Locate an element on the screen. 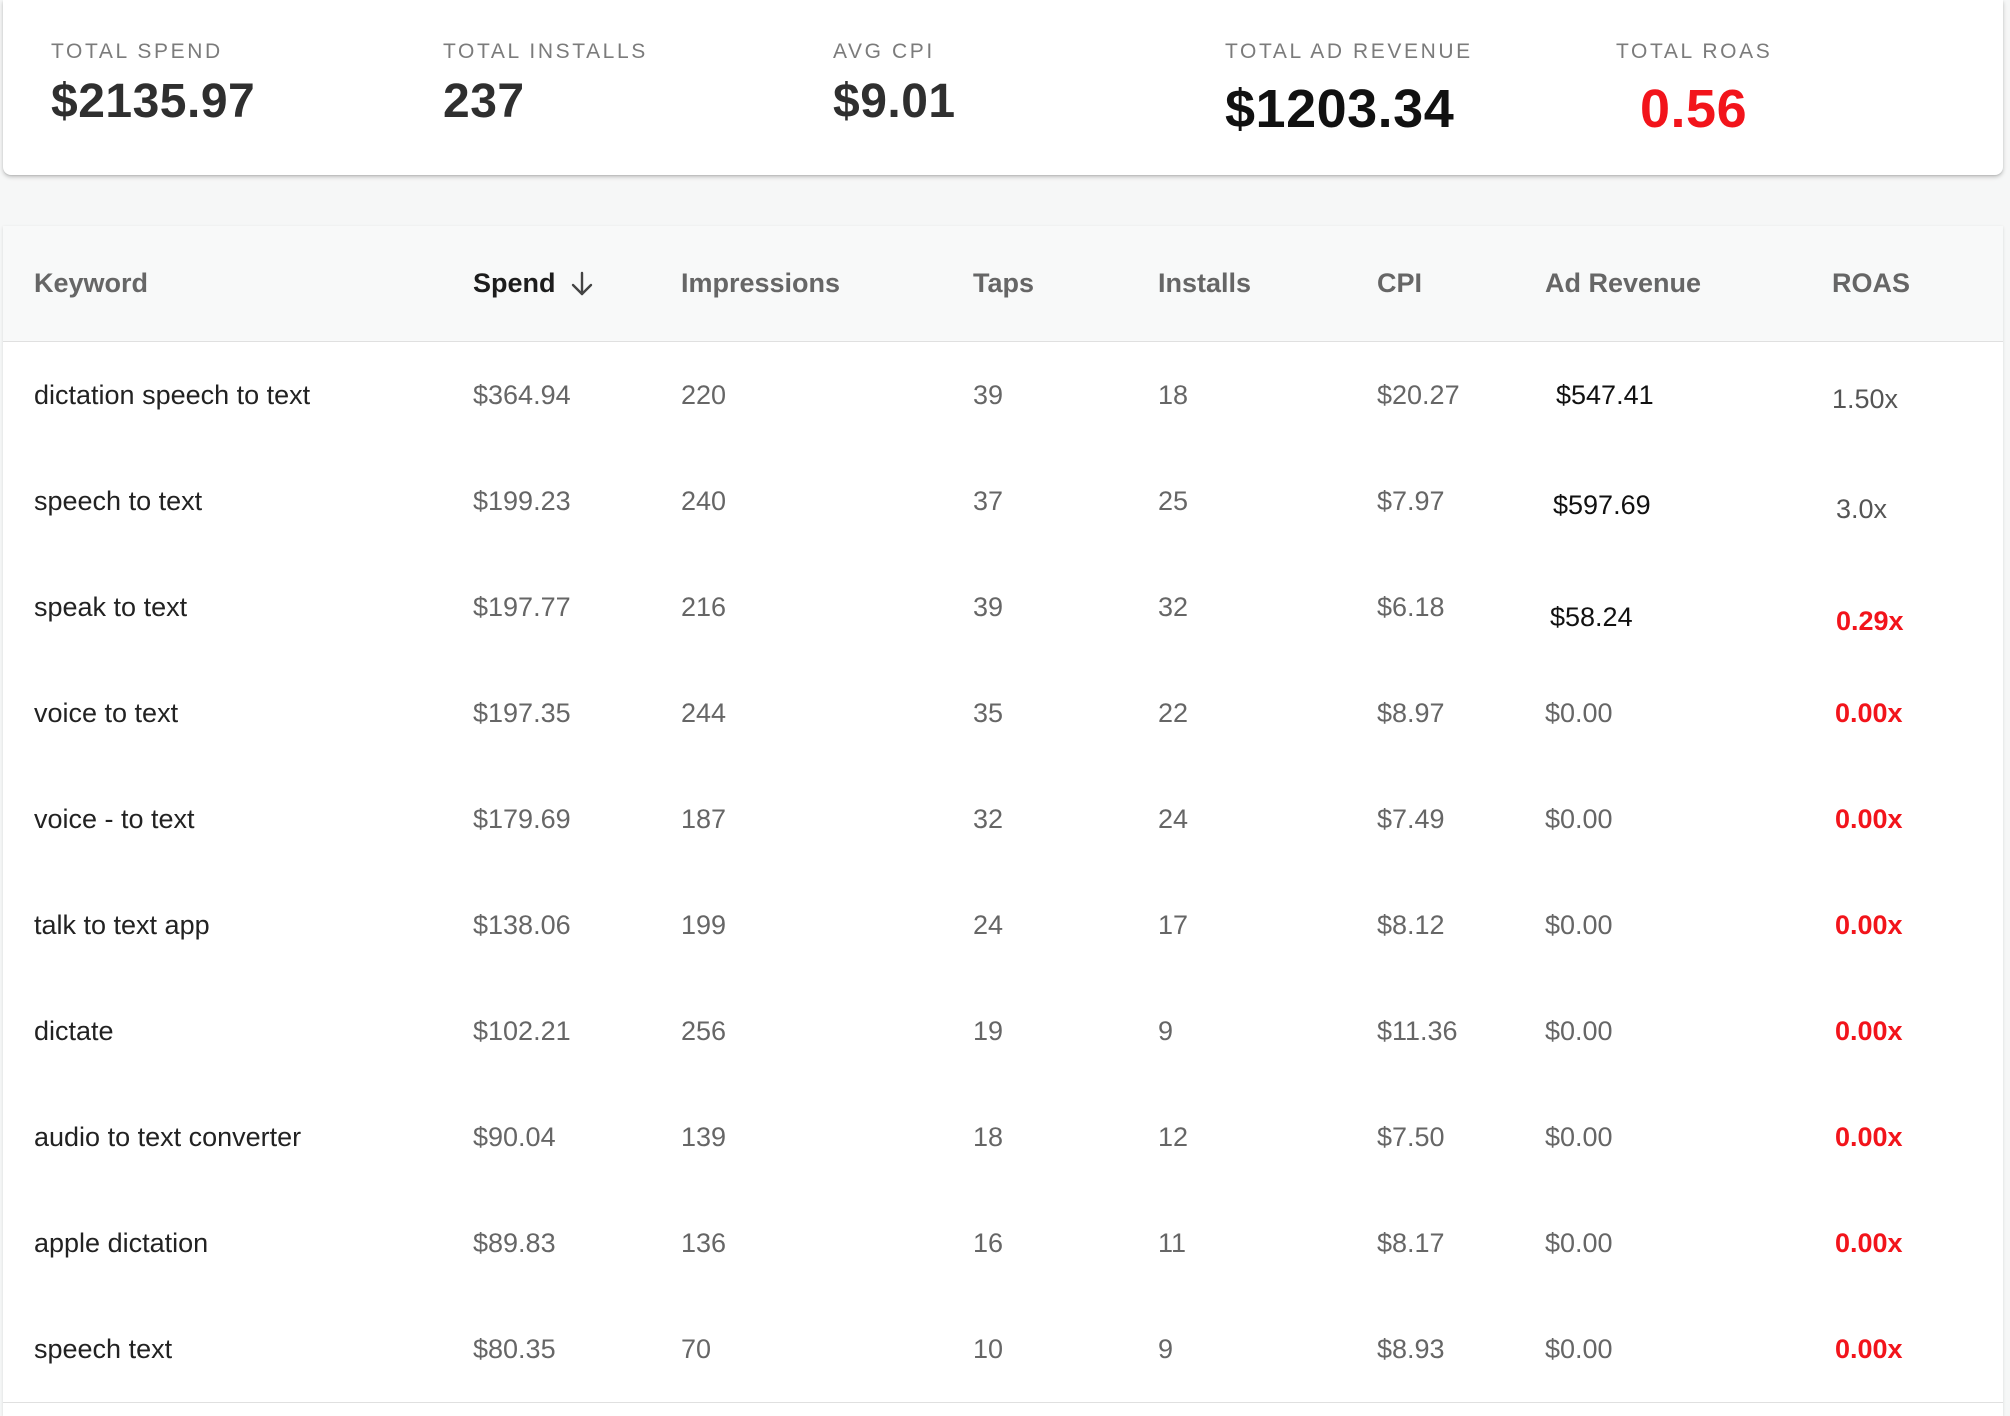 This screenshot has height=1416, width=2010. cell-cpi: $7.97 is located at coordinates (1411, 500).